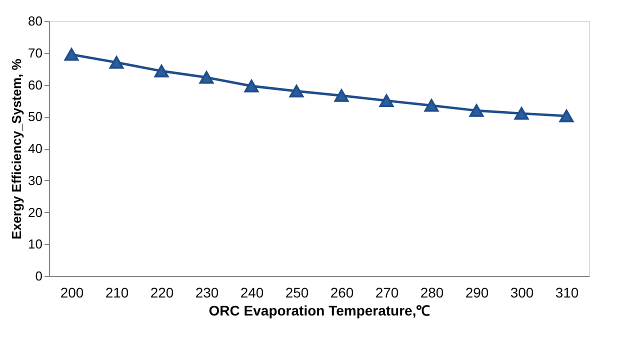 The width and height of the screenshot is (640, 348). What do you see at coordinates (342, 292) in the screenshot?
I see `x-tick-label: 260` at bounding box center [342, 292].